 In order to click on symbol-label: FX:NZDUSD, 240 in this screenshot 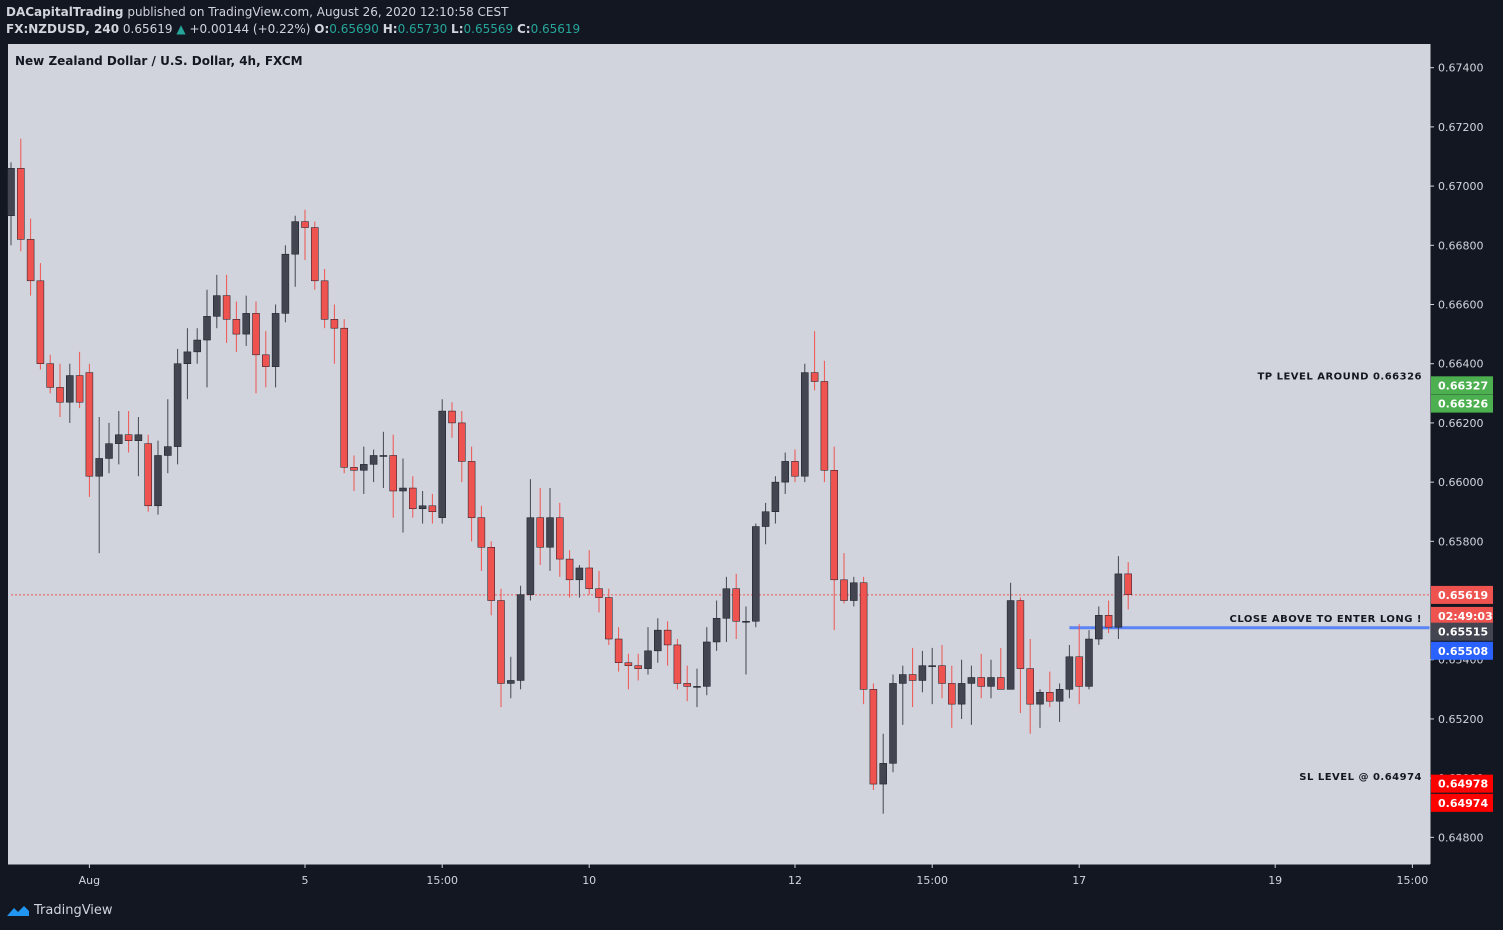, I will do `click(63, 29)`.